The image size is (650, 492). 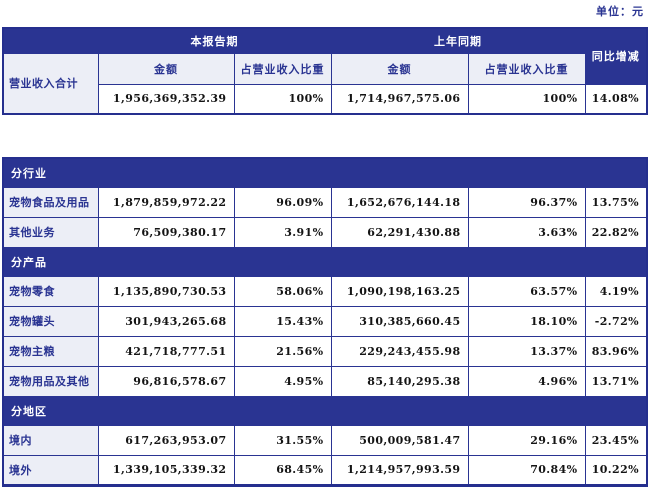 I want to click on prior-amount-cell: 310,385,660.45, so click(x=399, y=321).